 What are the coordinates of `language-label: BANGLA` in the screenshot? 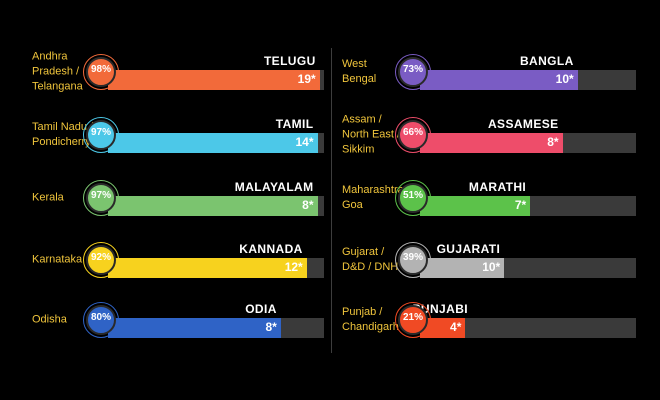 It's located at (546, 61).